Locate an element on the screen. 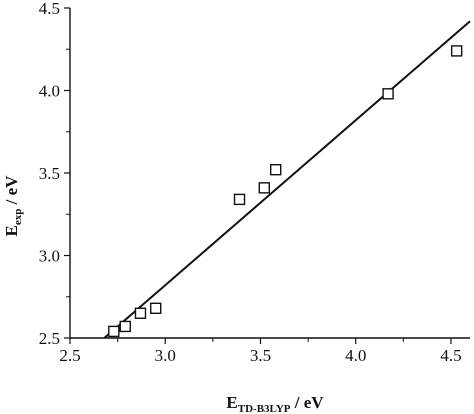 The width and height of the screenshot is (474, 414). y-tick-label: 4.0 is located at coordinates (49, 91).